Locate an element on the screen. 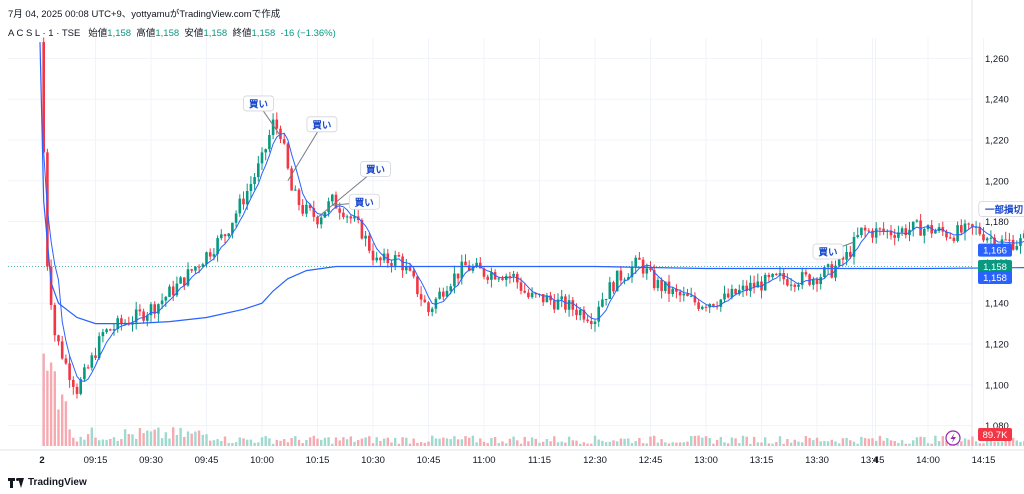 The width and height of the screenshot is (1024, 494). volume-badge-label: 89.7K is located at coordinates (995, 435).